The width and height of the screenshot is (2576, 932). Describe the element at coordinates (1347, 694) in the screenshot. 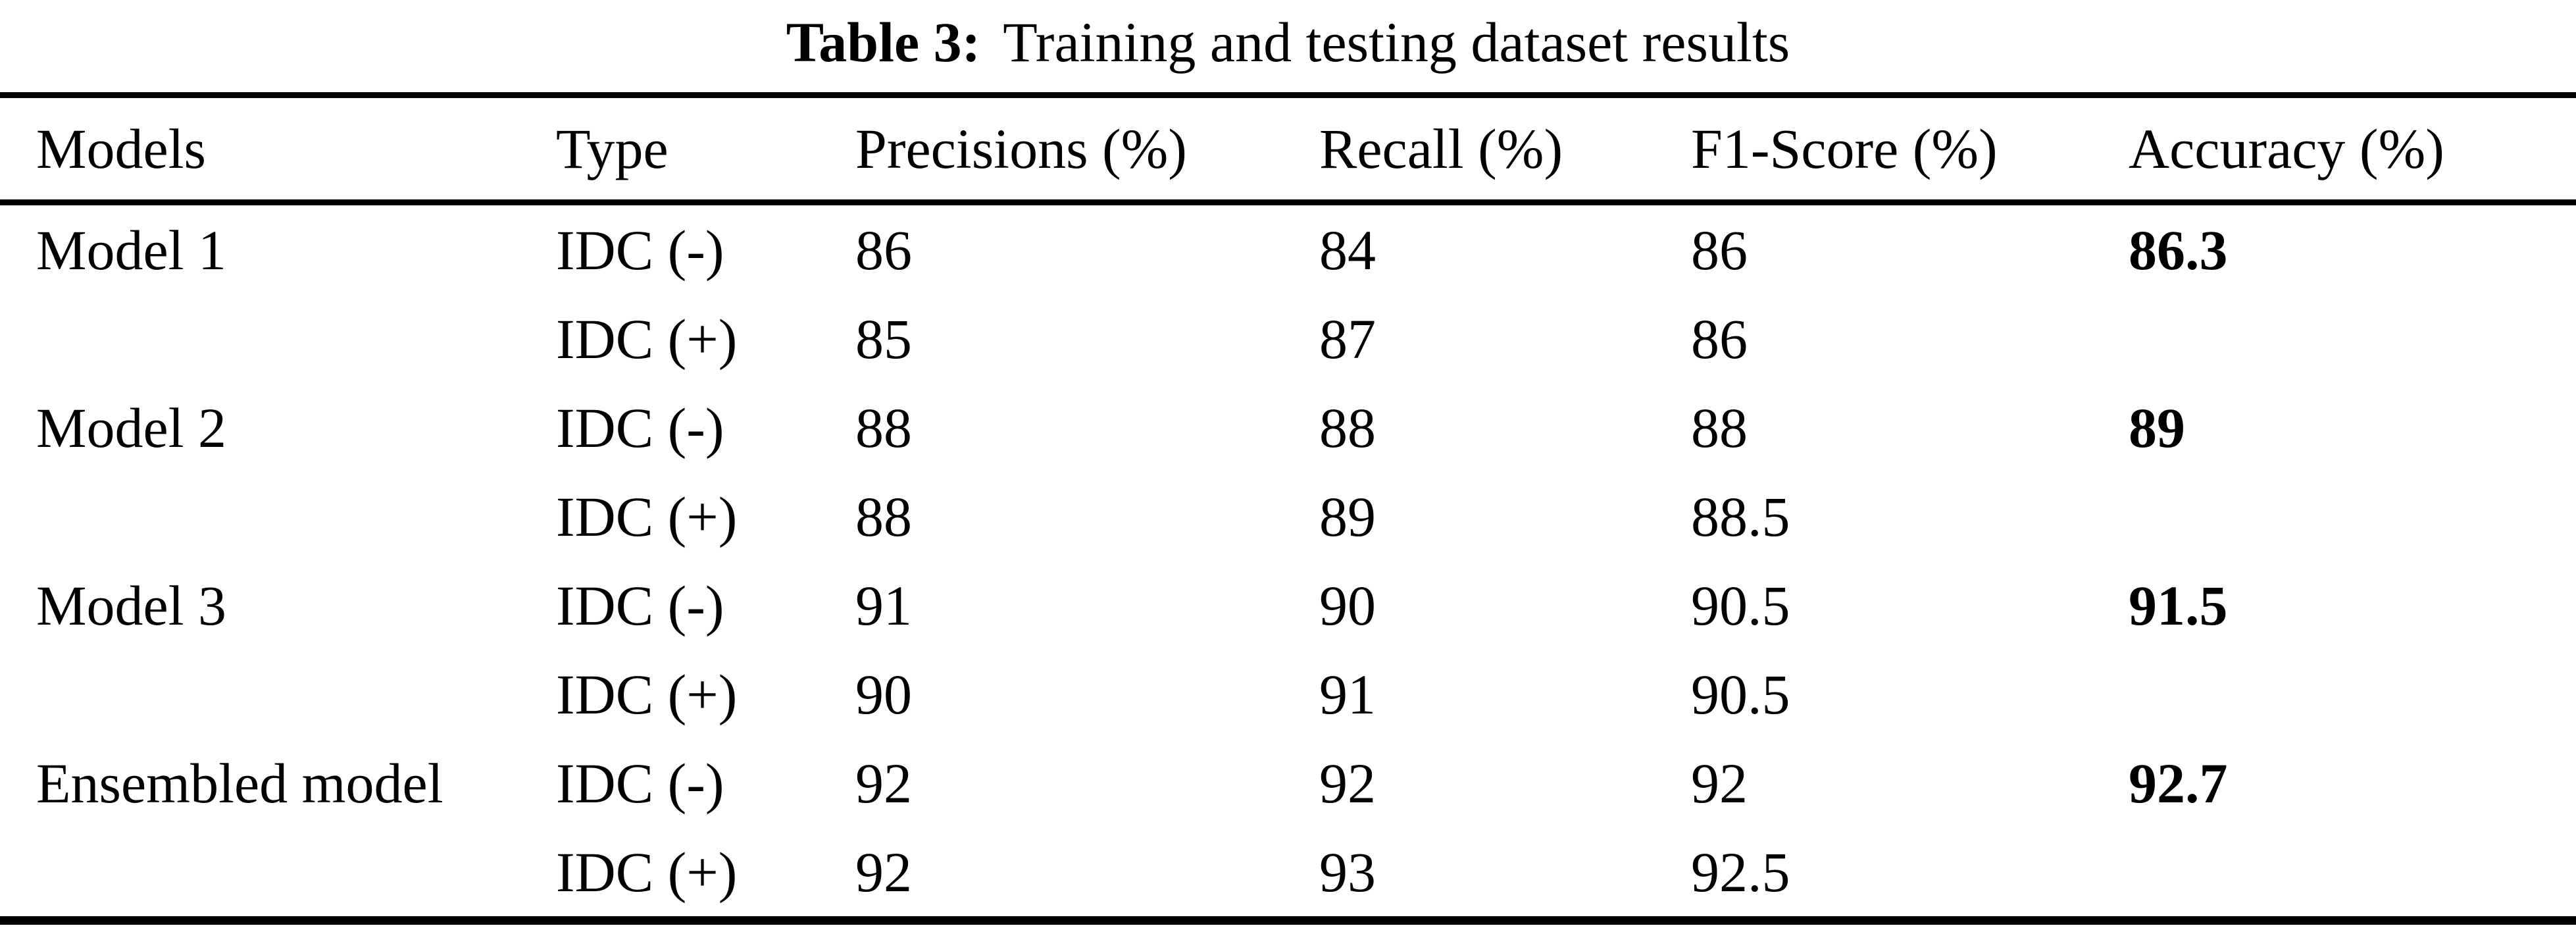

I see `recall-cell: 91` at that location.